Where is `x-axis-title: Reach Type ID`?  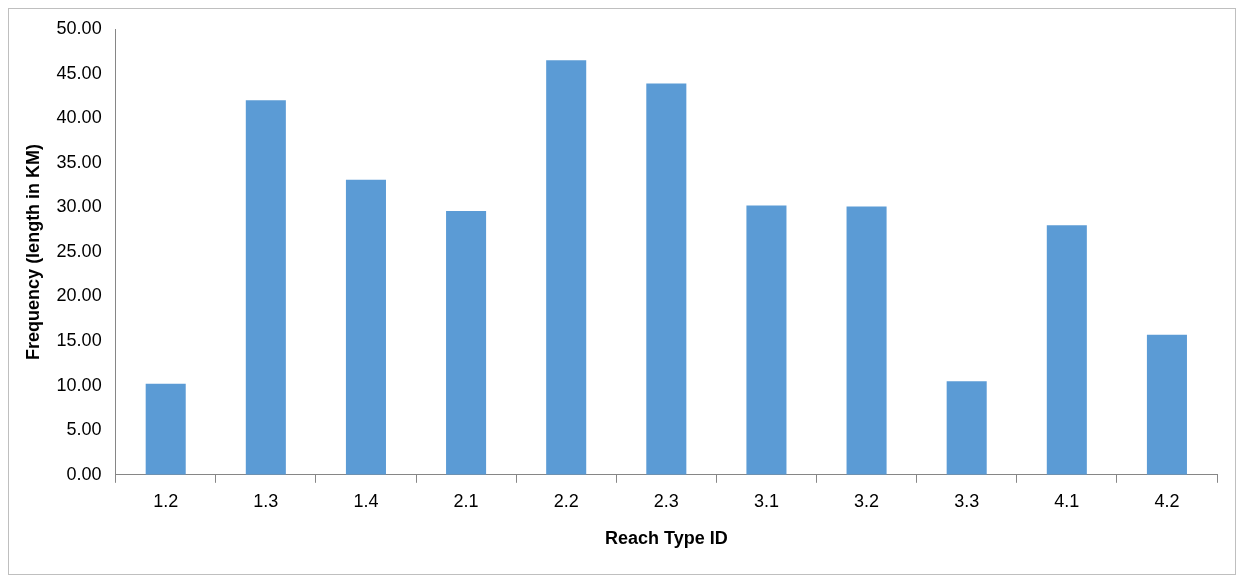
x-axis-title: Reach Type ID is located at coordinates (666, 538).